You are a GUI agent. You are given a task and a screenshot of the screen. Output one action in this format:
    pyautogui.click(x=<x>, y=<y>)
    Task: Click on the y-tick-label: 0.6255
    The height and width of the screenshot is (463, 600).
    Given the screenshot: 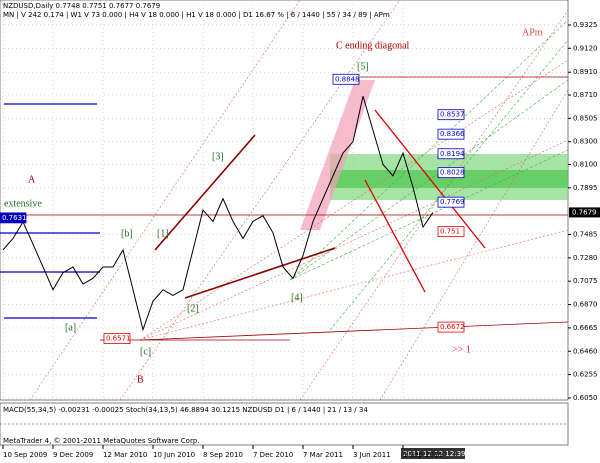 What is the action you would take?
    pyautogui.click(x=585, y=375)
    